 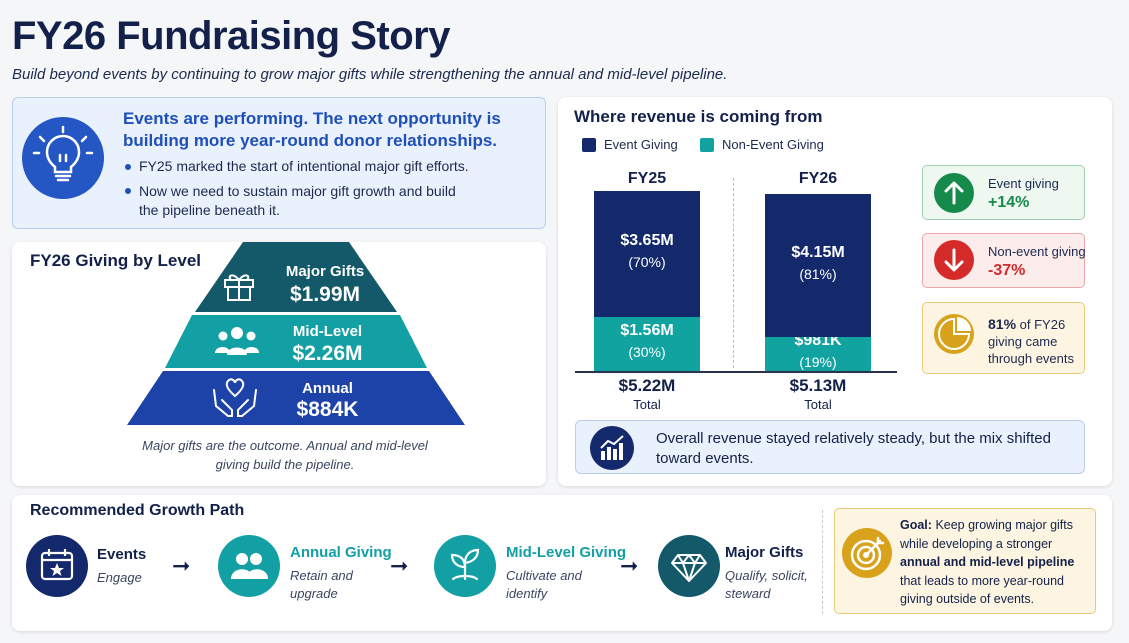 I want to click on step-desc-events: Engage, so click(x=119, y=577).